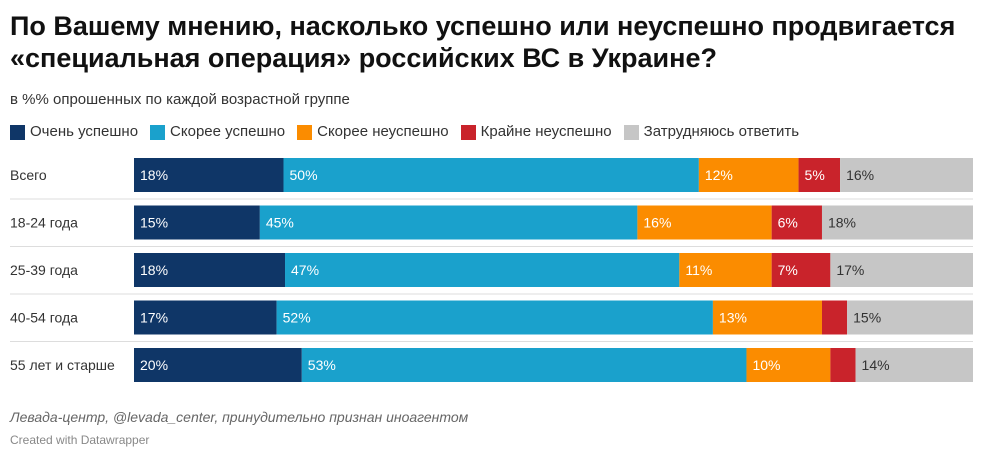 Image resolution: width=983 pixels, height=459 pixels. What do you see at coordinates (876, 365) in the screenshot?
I see `data-label: 14%` at bounding box center [876, 365].